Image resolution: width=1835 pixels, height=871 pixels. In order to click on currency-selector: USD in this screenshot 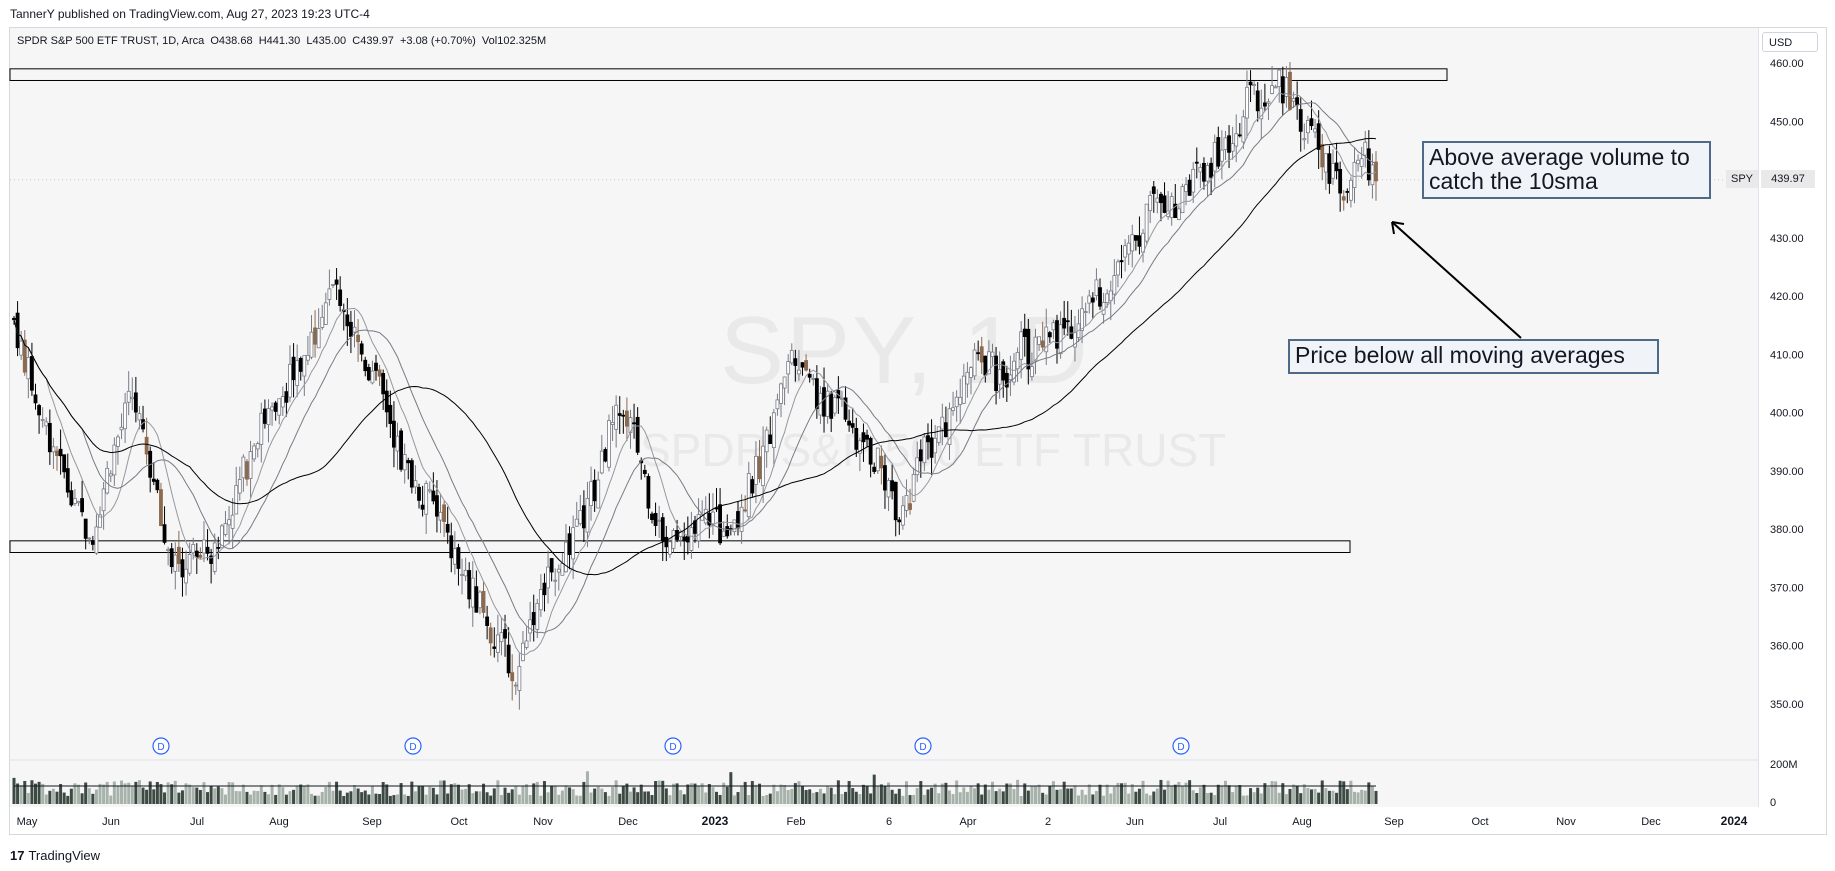, I will do `click(1790, 42)`.